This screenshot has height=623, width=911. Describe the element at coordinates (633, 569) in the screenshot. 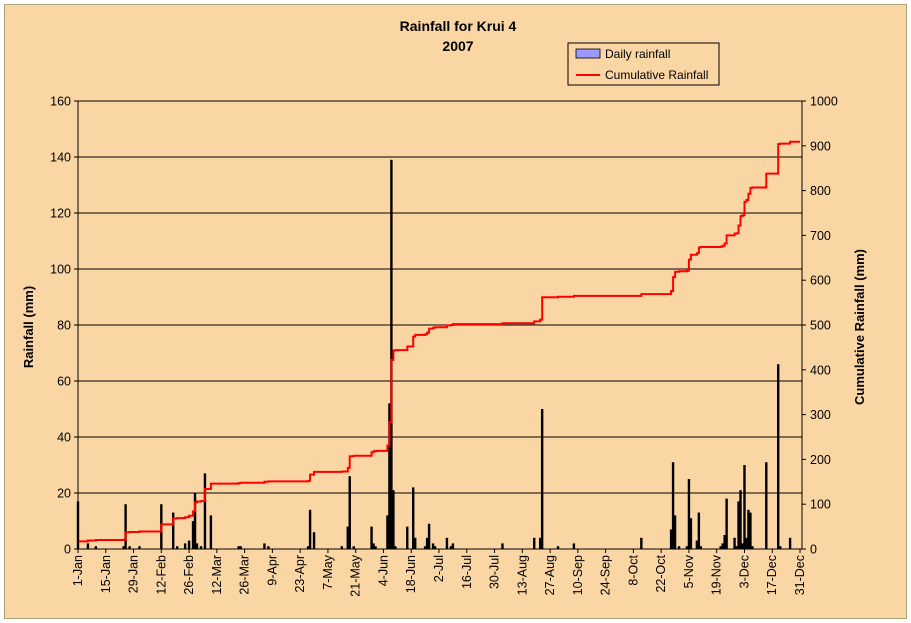

I see `x-tick-label: 8-Oct` at that location.